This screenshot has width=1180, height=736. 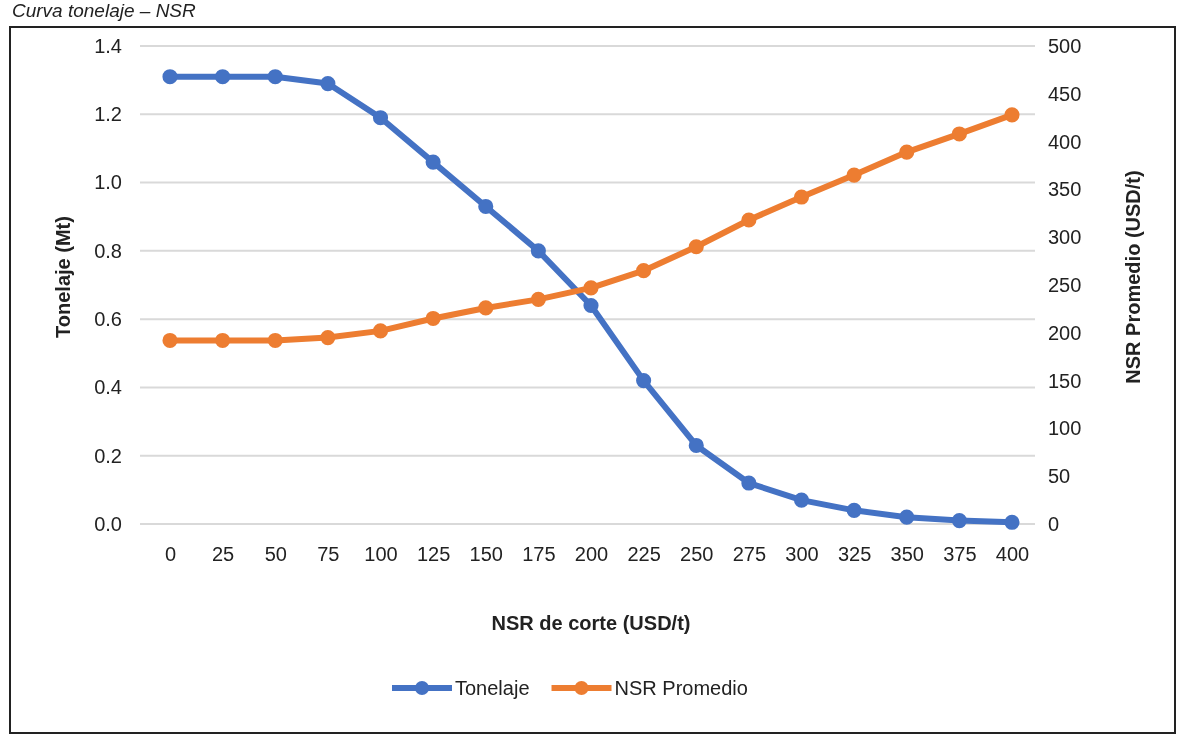 What do you see at coordinates (591, 554) in the screenshot?
I see `x-tick-label: 200` at bounding box center [591, 554].